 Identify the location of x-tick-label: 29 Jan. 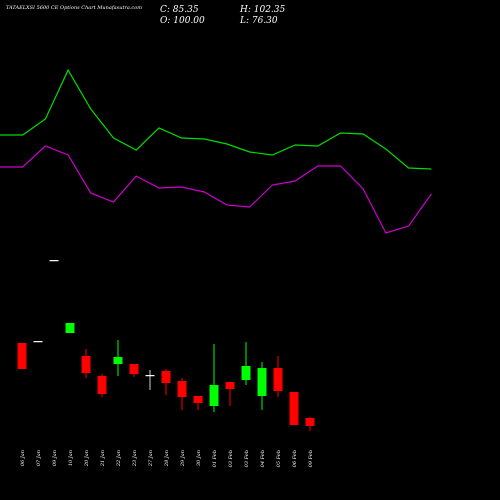
(183, 458).